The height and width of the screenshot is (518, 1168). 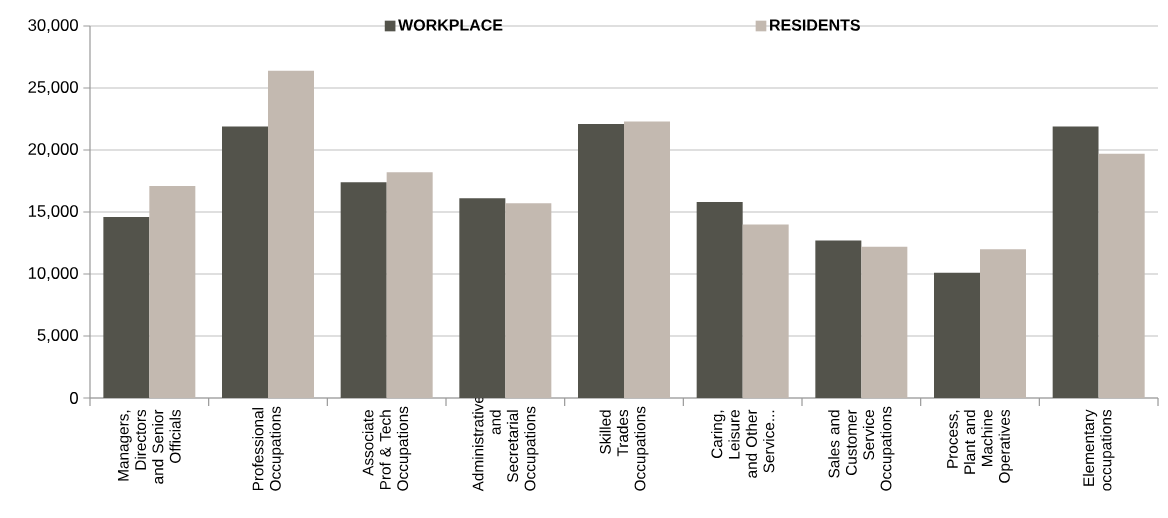 What do you see at coordinates (57, 336) in the screenshot?
I see `y-tick-label: 5,000` at bounding box center [57, 336].